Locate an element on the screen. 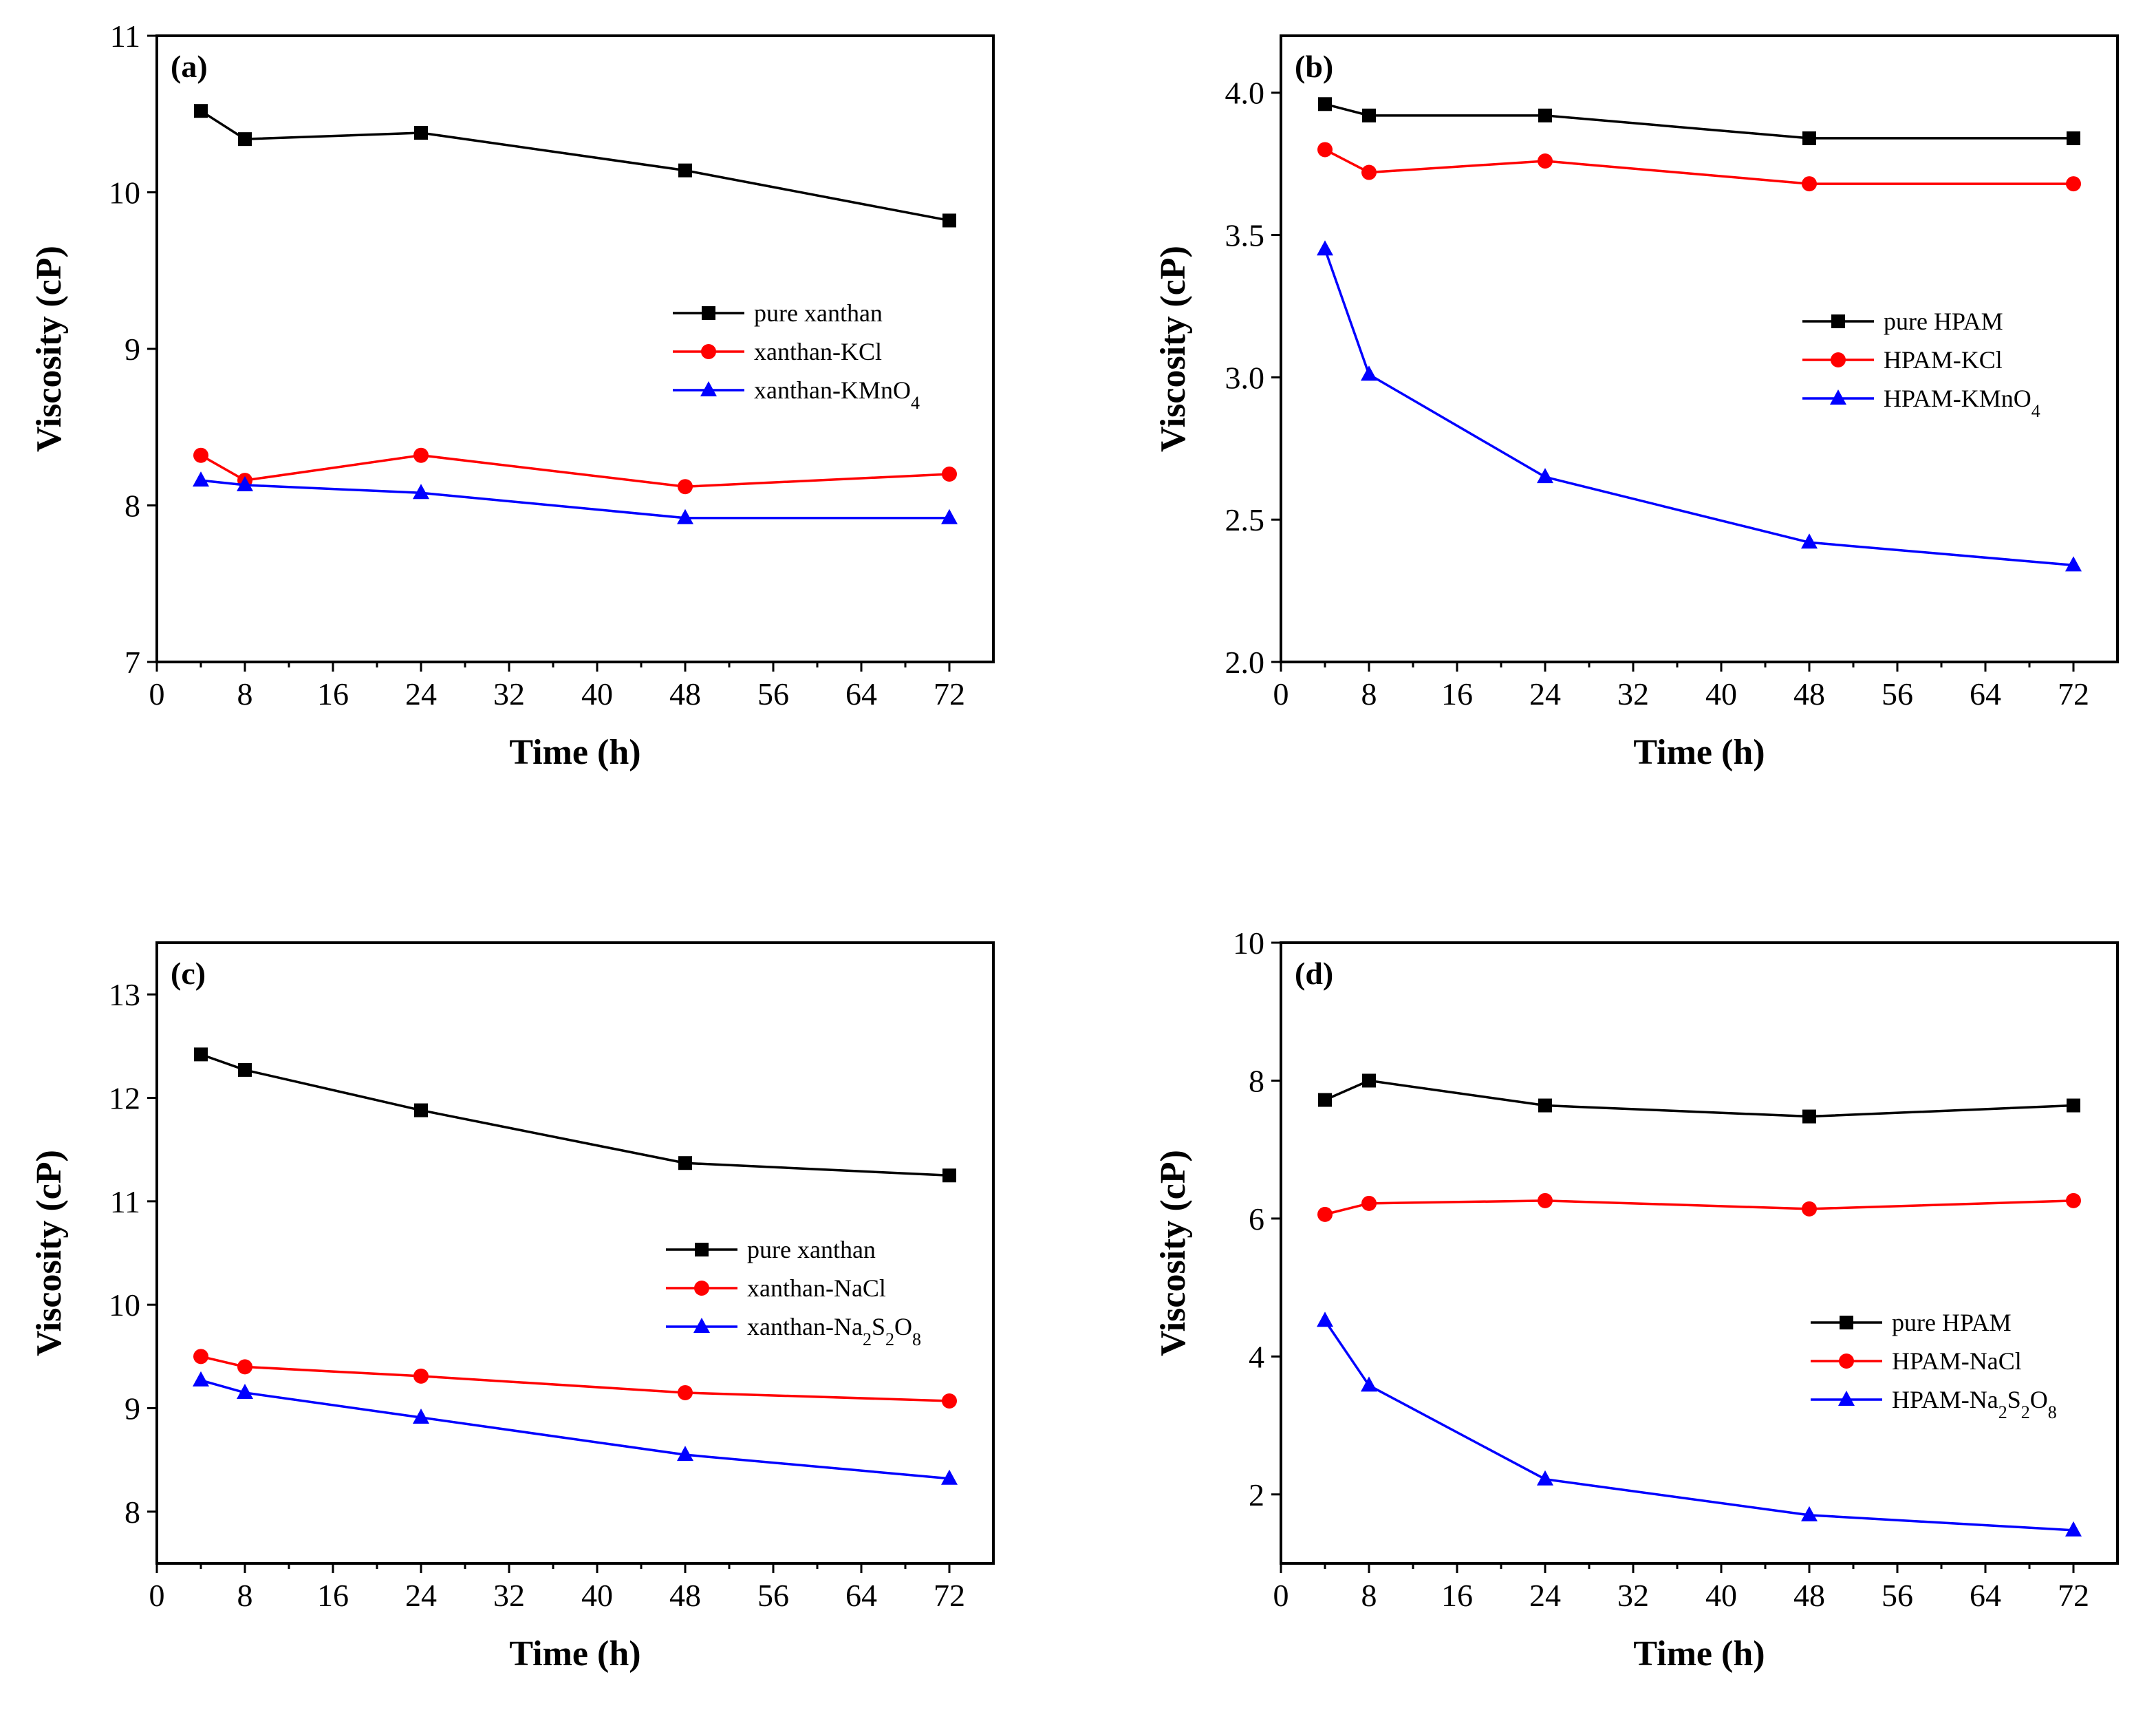 This screenshot has height=1712, width=2156. legend-label: xanthan-KCl is located at coordinates (818, 352).